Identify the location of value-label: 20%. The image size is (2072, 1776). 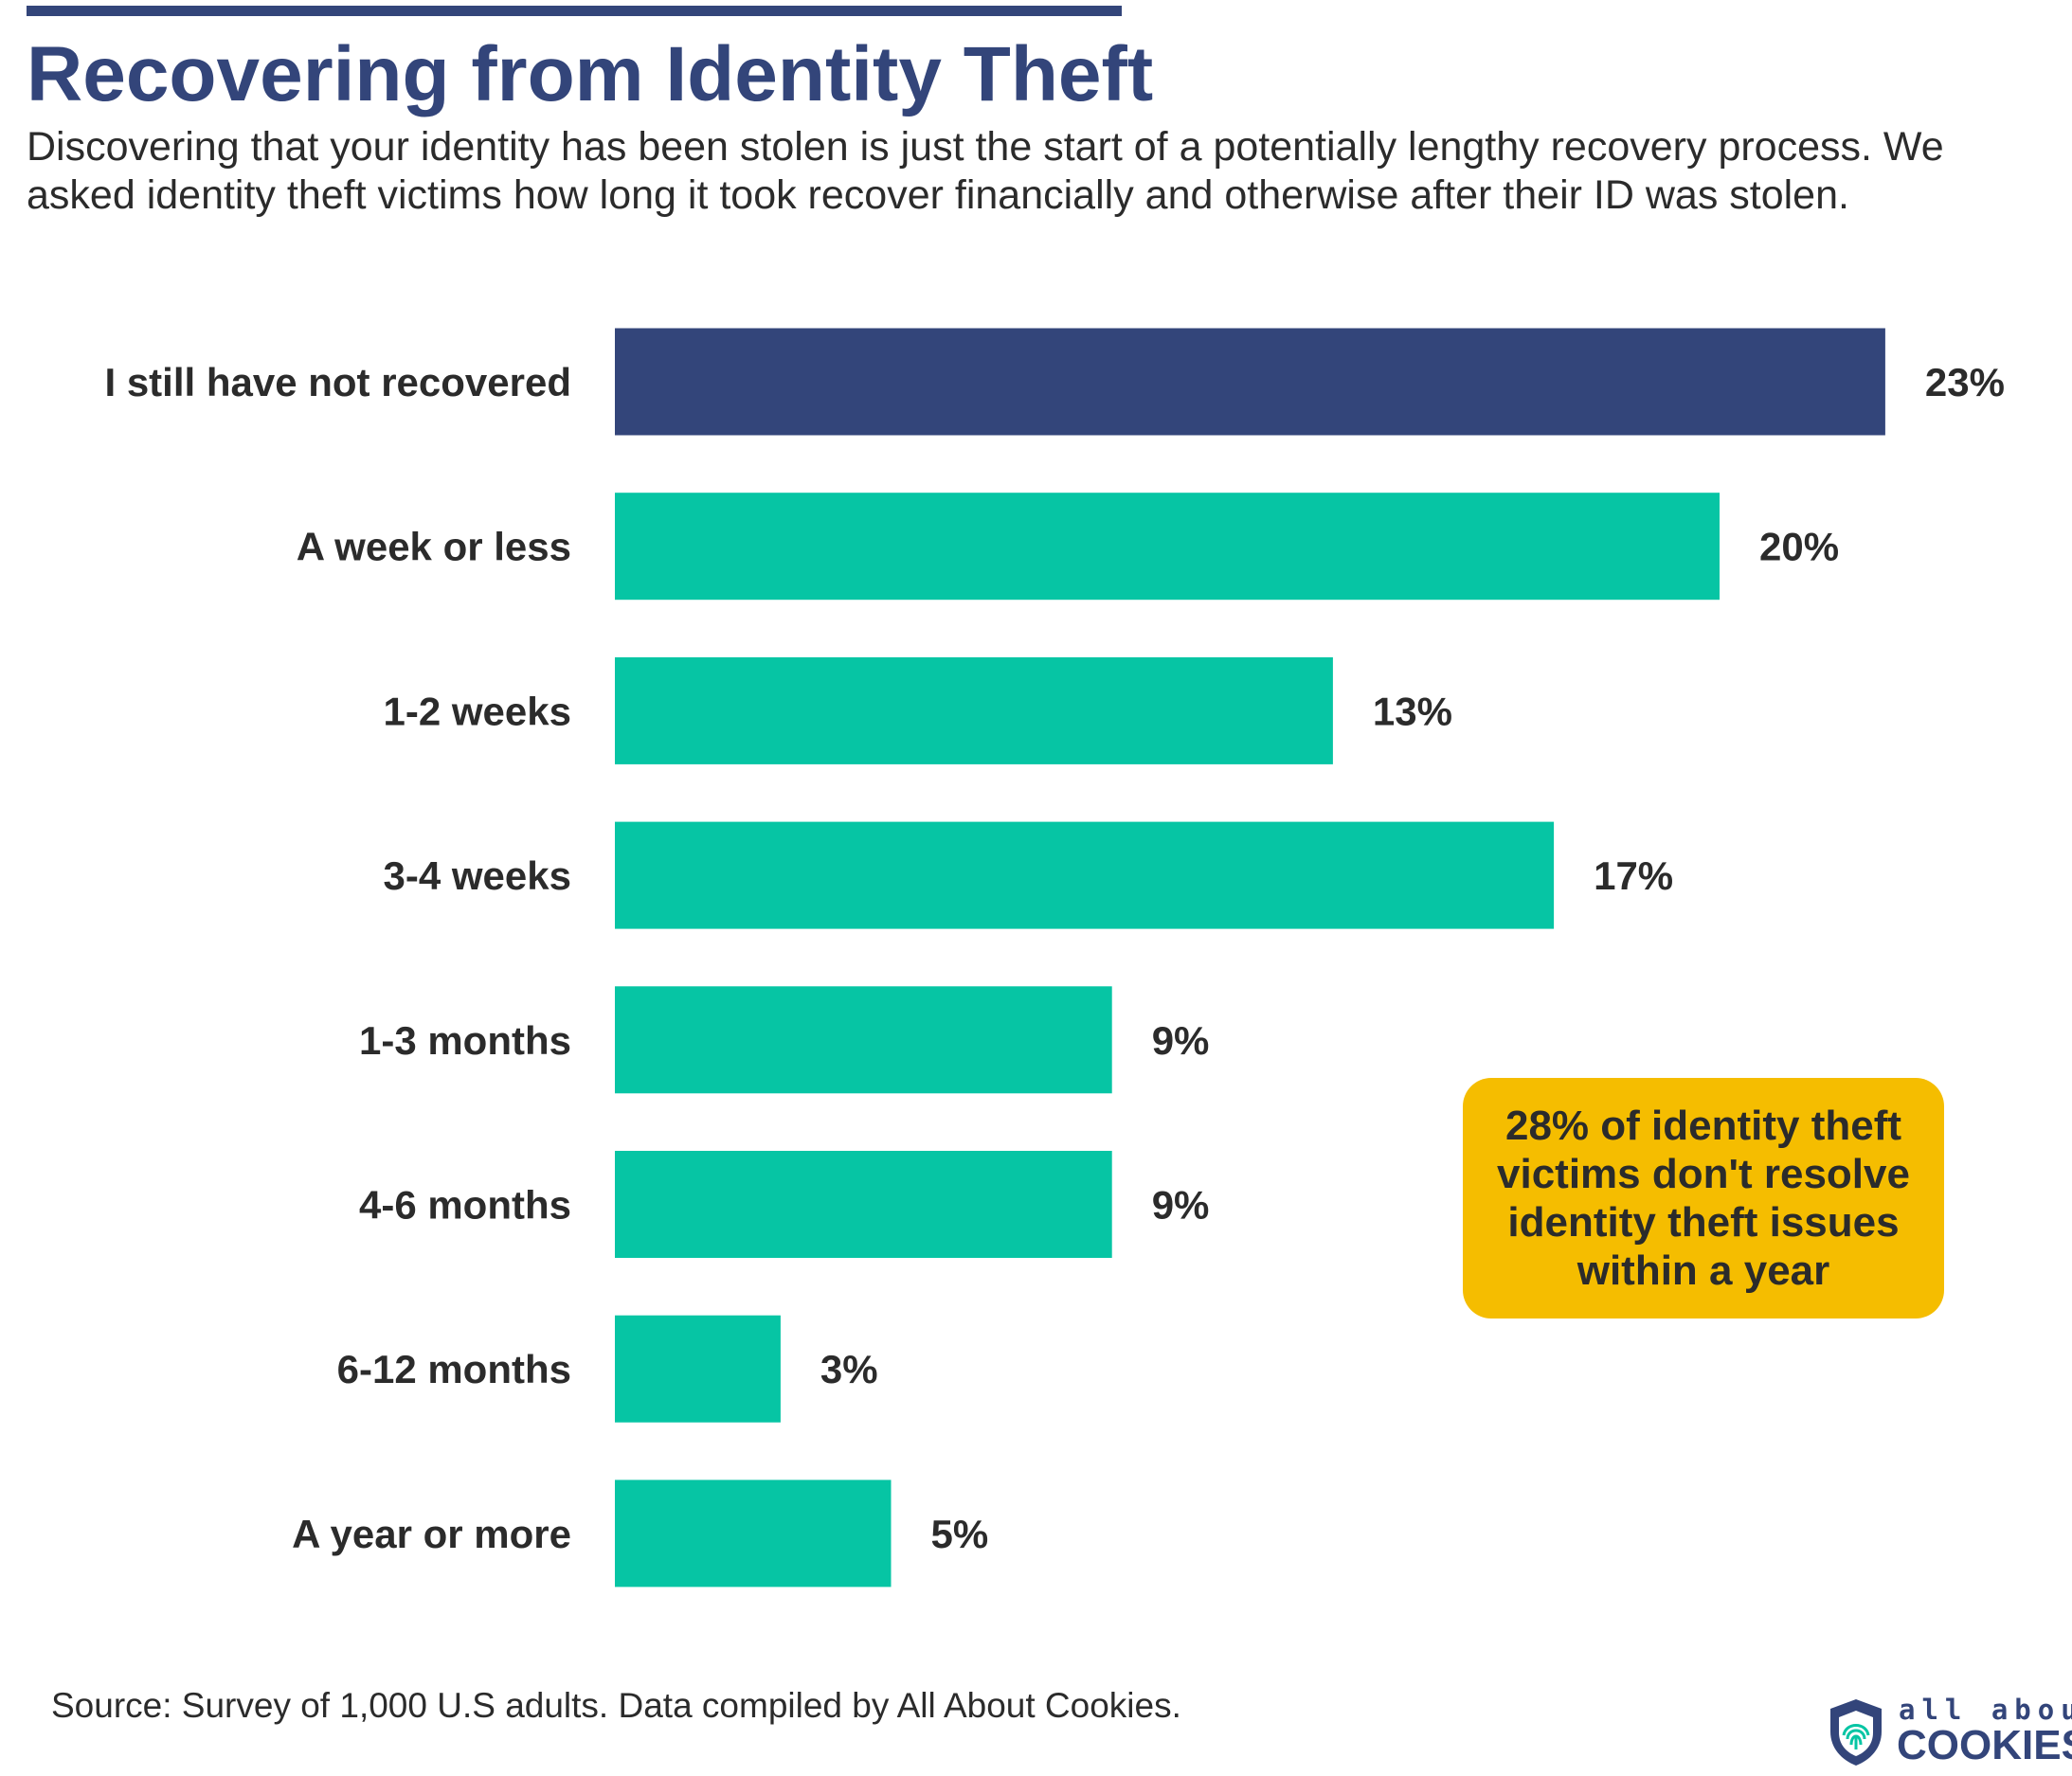
(1799, 547).